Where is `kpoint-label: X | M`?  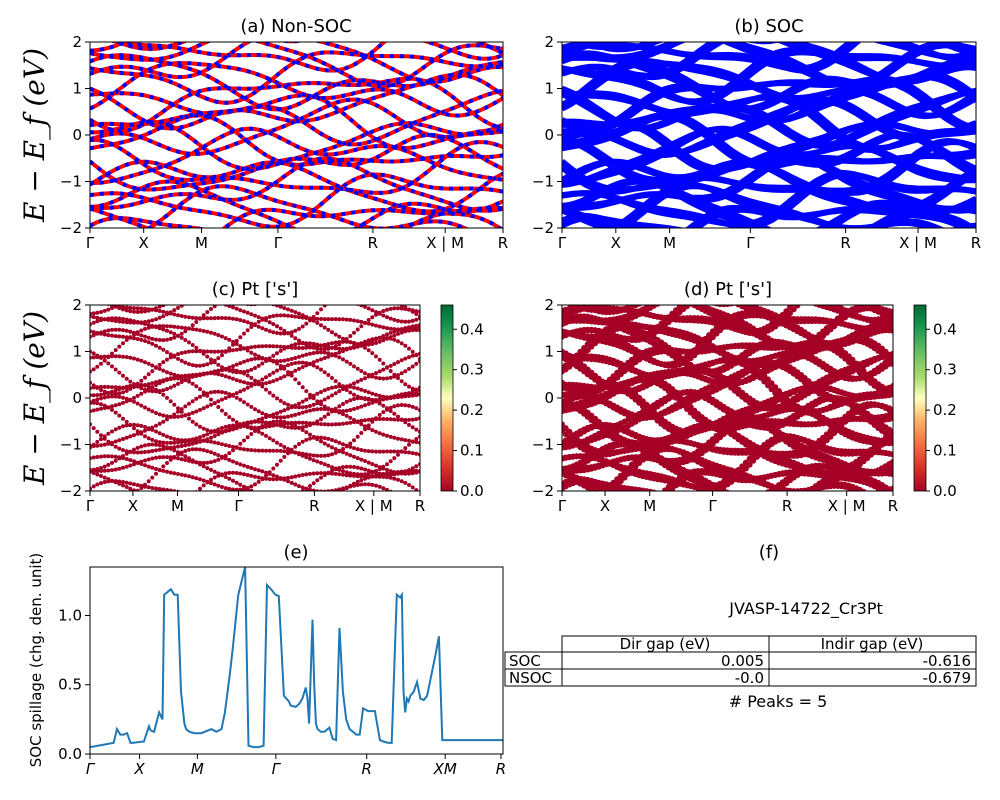
kpoint-label: X | M is located at coordinates (918, 243).